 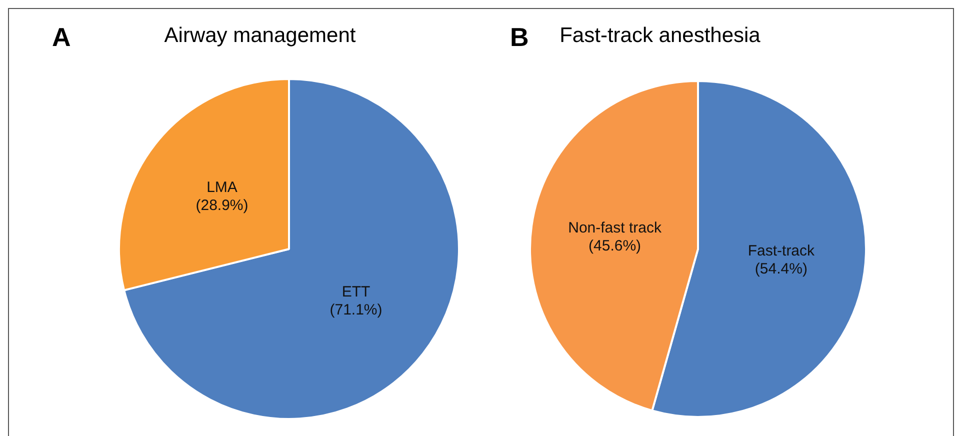 I want to click on text: A, so click(x=61, y=37).